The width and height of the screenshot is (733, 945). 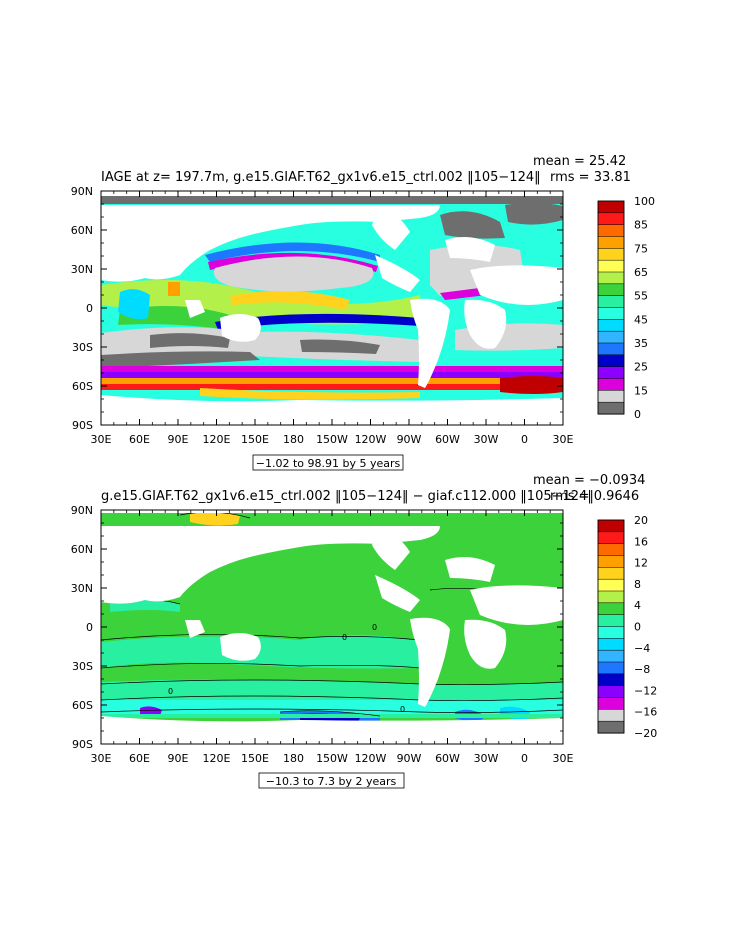 I want to click on colorbar-label: 85, so click(x=641, y=225).